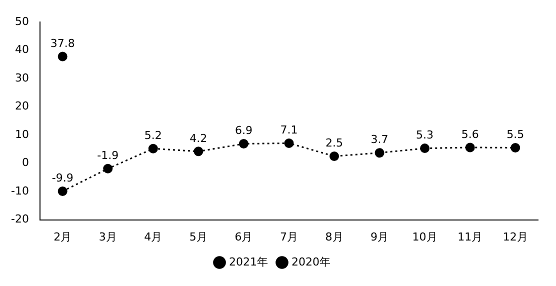 The image size is (556, 286). Describe the element at coordinates (470, 237) in the screenshot. I see `x-tick-label: 11月` at that location.